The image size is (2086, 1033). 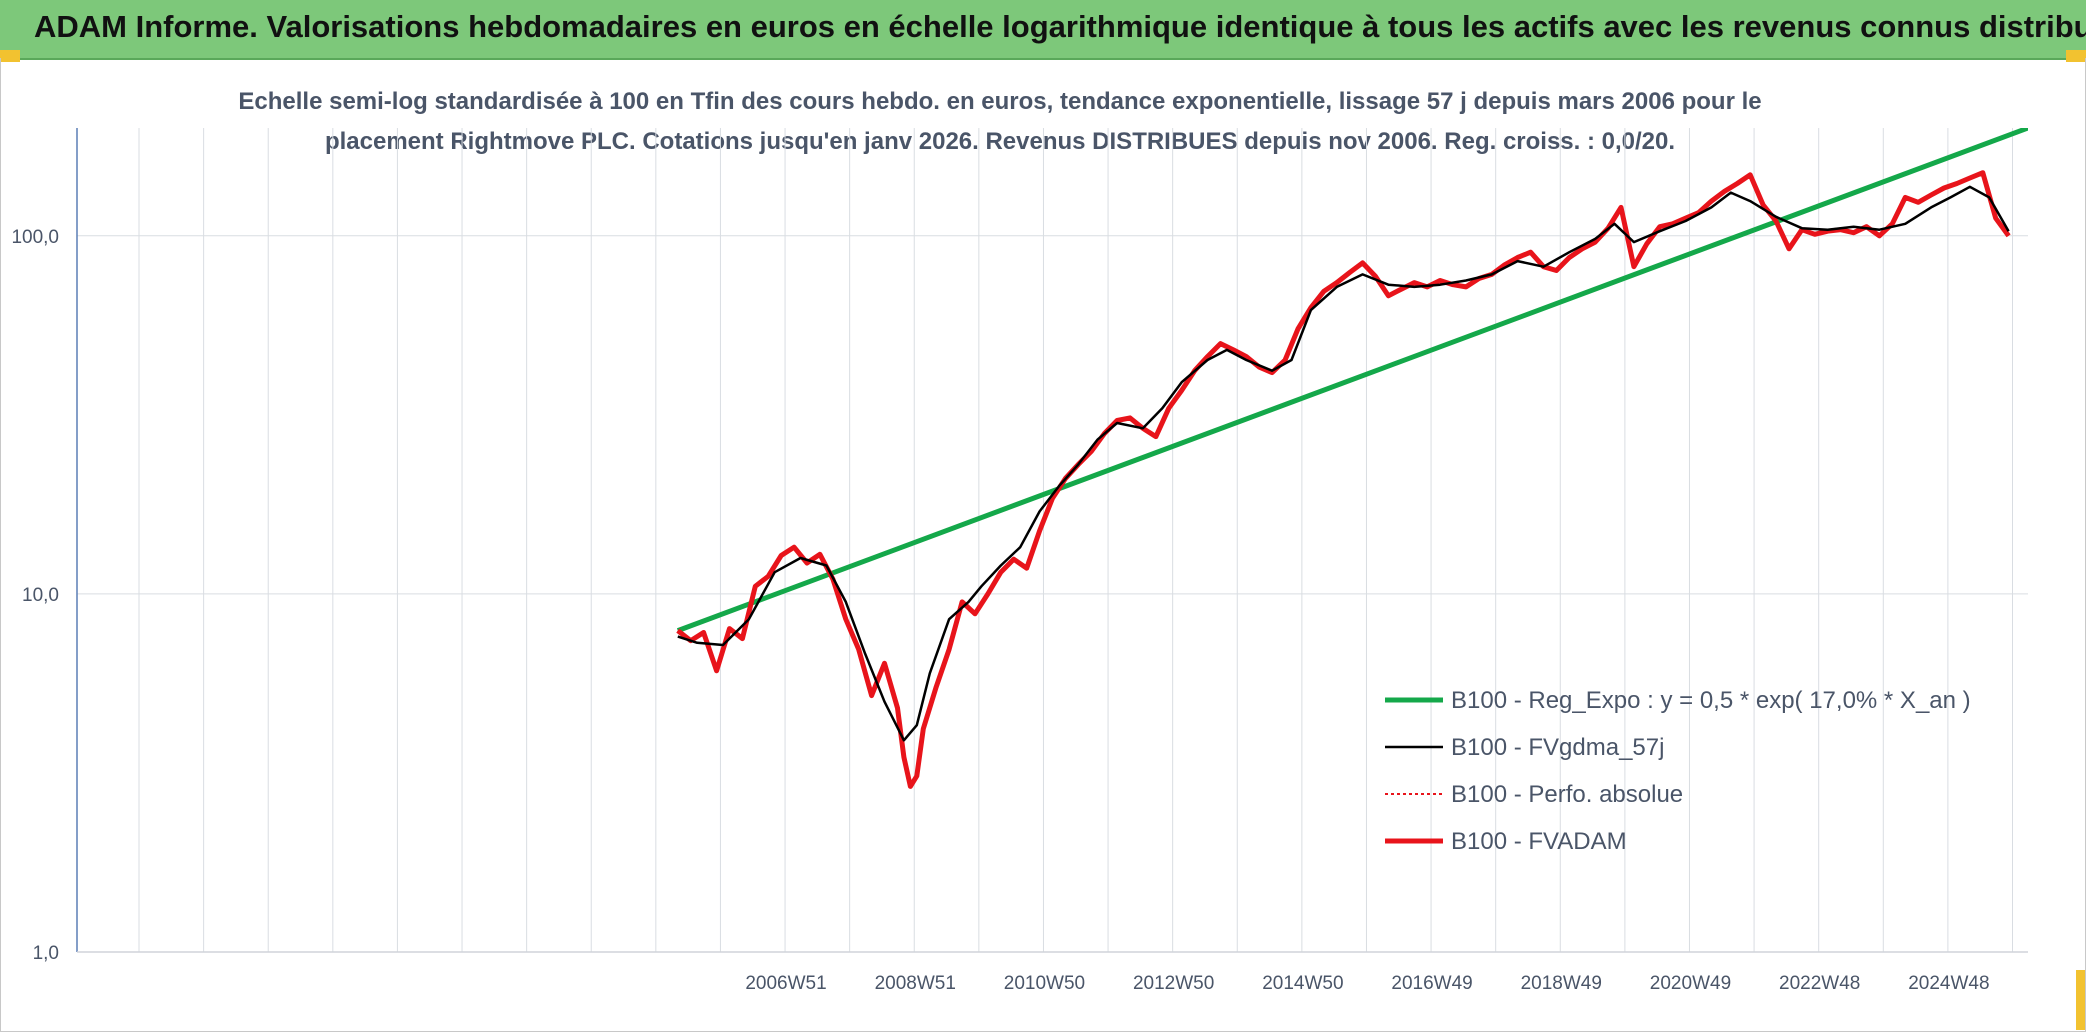 What do you see at coordinates (35, 237) in the screenshot?
I see `y-tick-label: 100,0` at bounding box center [35, 237].